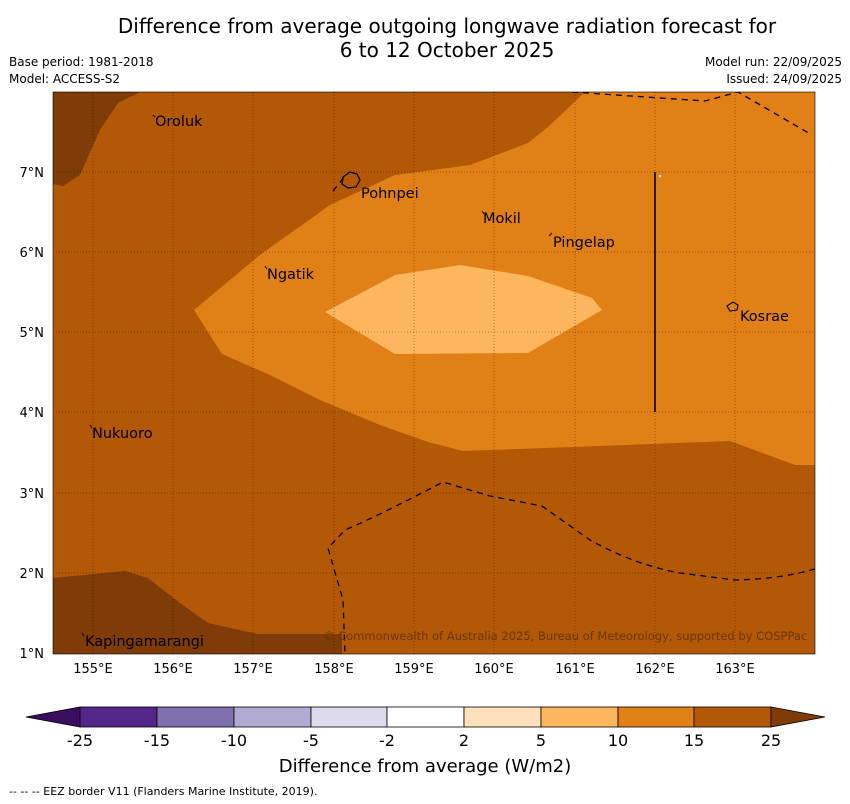 This screenshot has width=850, height=804. I want to click on lon-tick-label: 157°E, so click(253, 669).